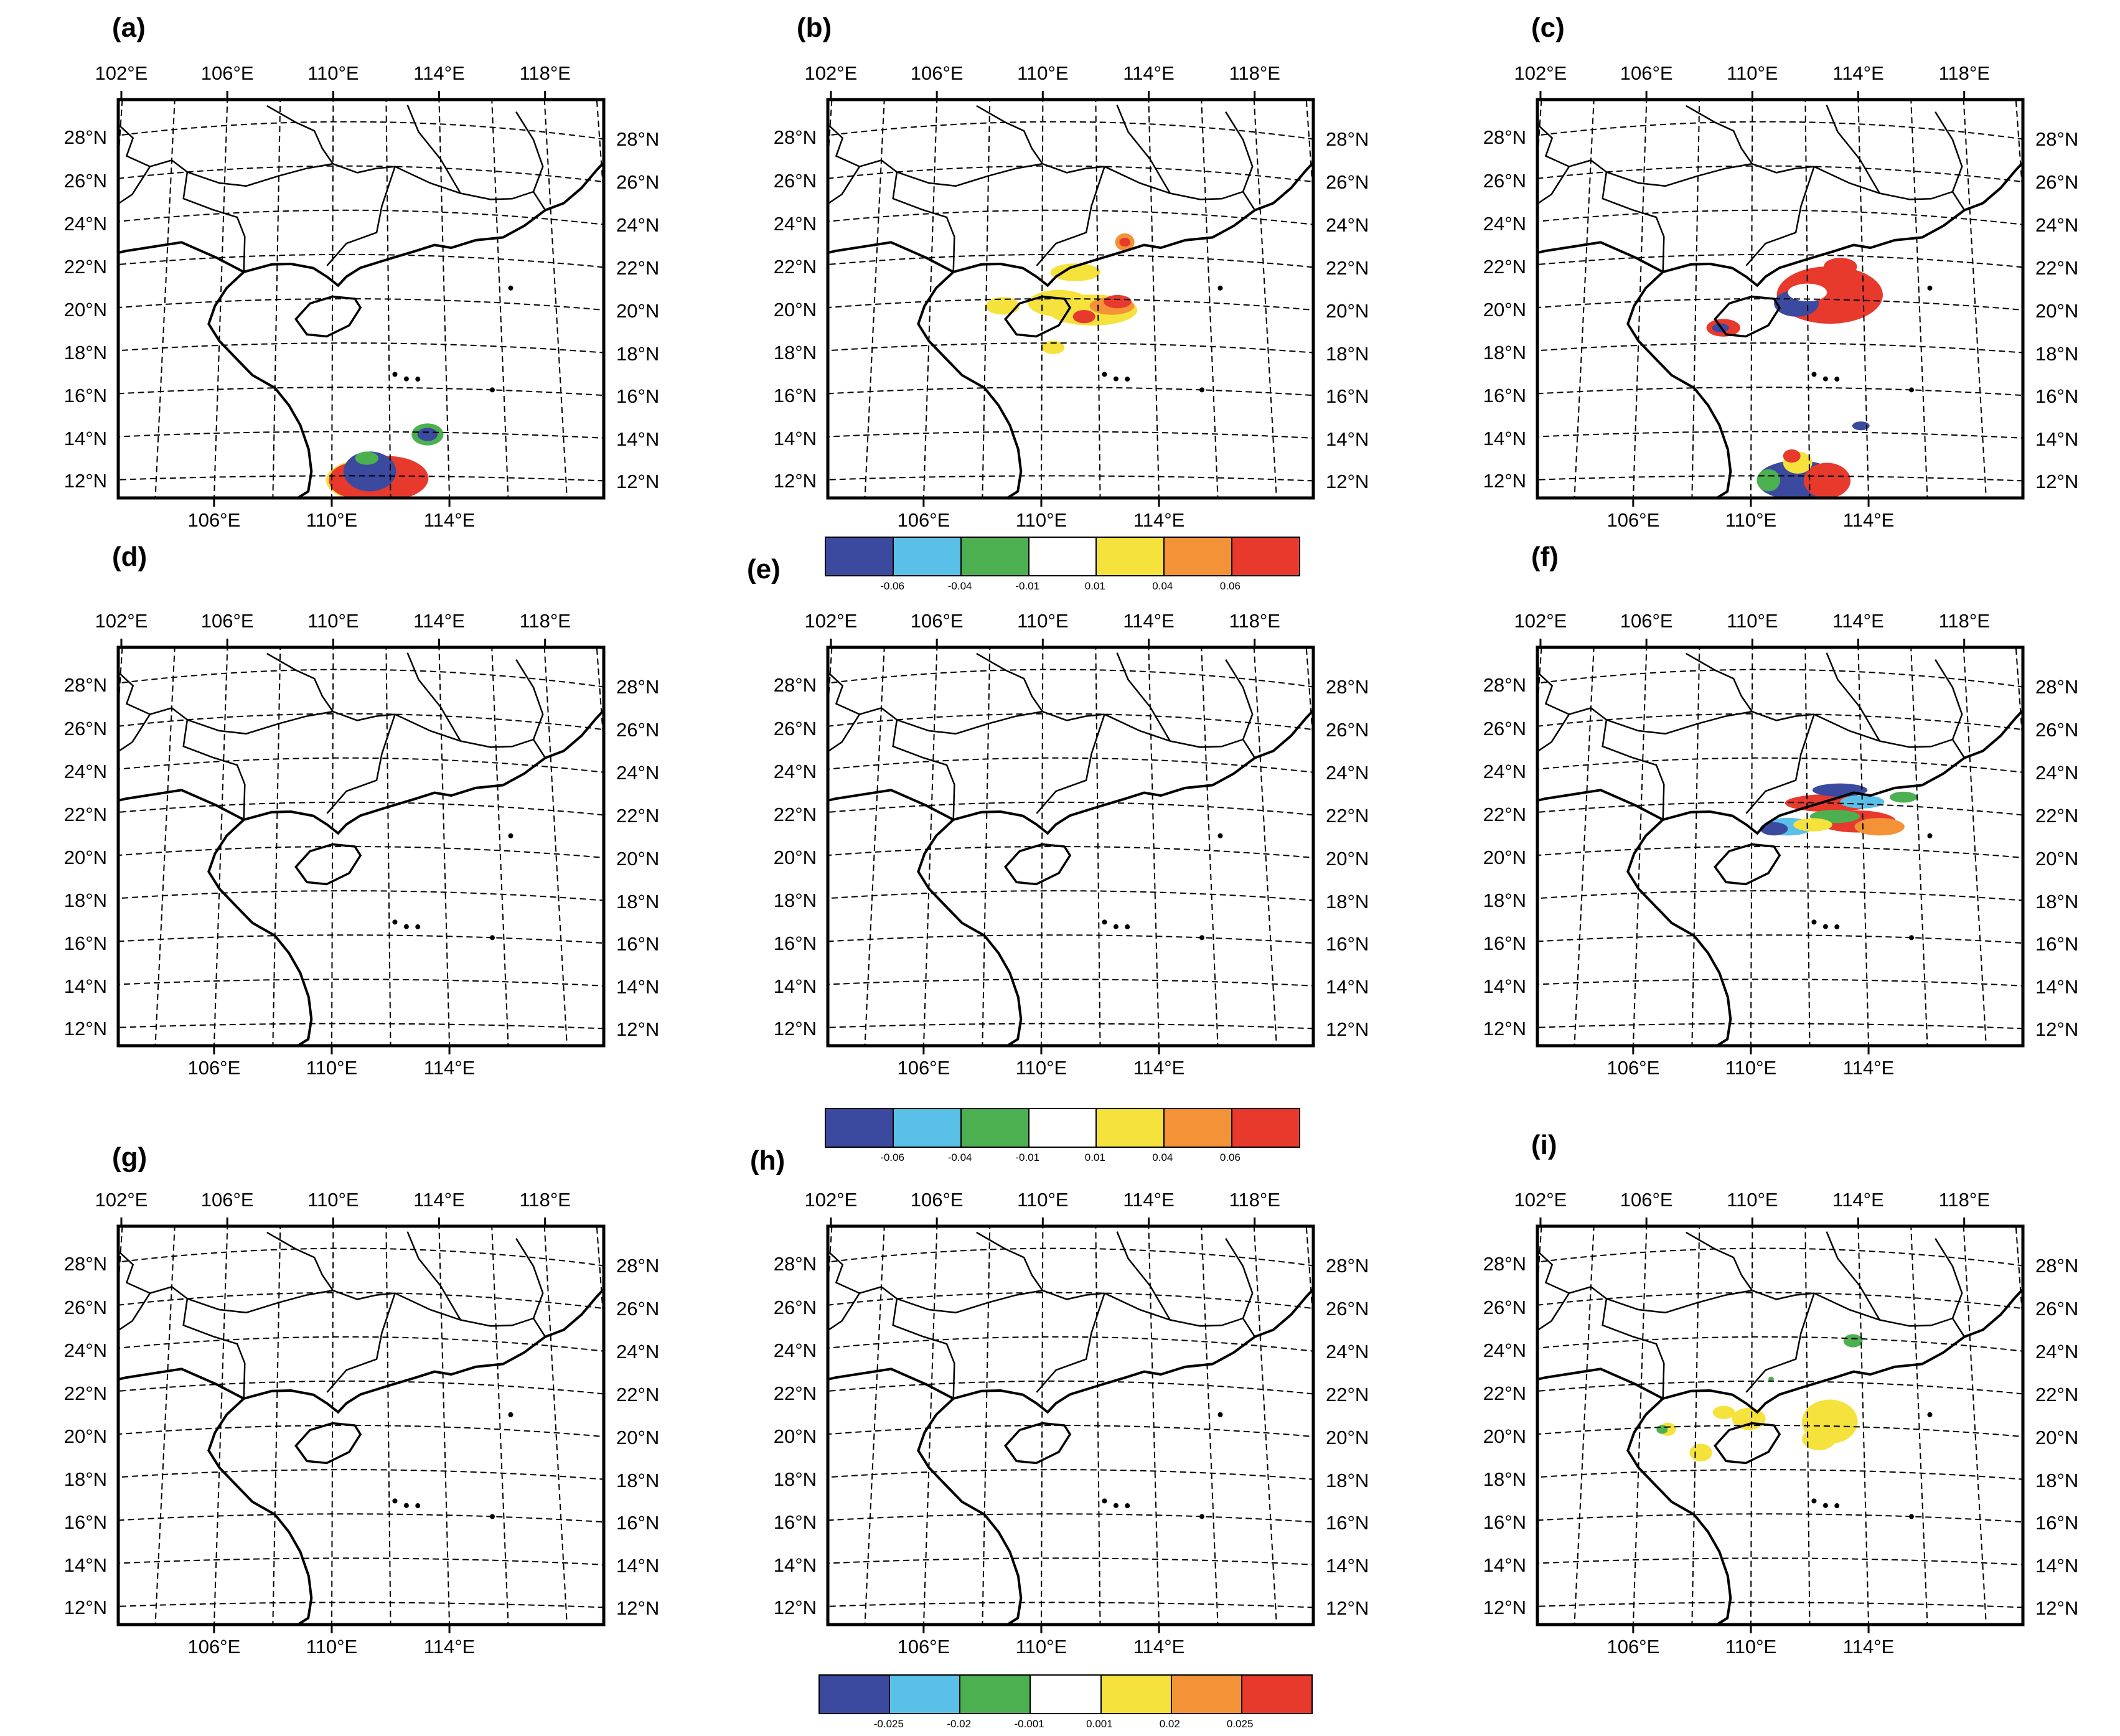  Describe the element at coordinates (1545, 557) in the screenshot. I see `panel-label: (f)` at that location.